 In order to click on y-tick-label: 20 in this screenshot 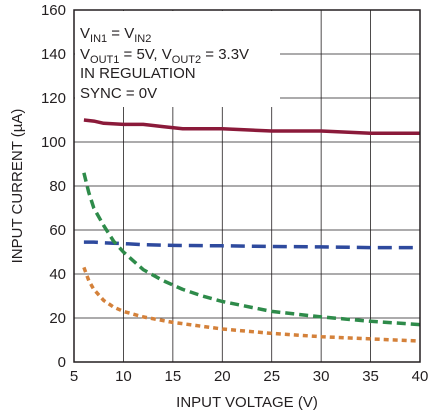, I will do `click(57, 318)`.